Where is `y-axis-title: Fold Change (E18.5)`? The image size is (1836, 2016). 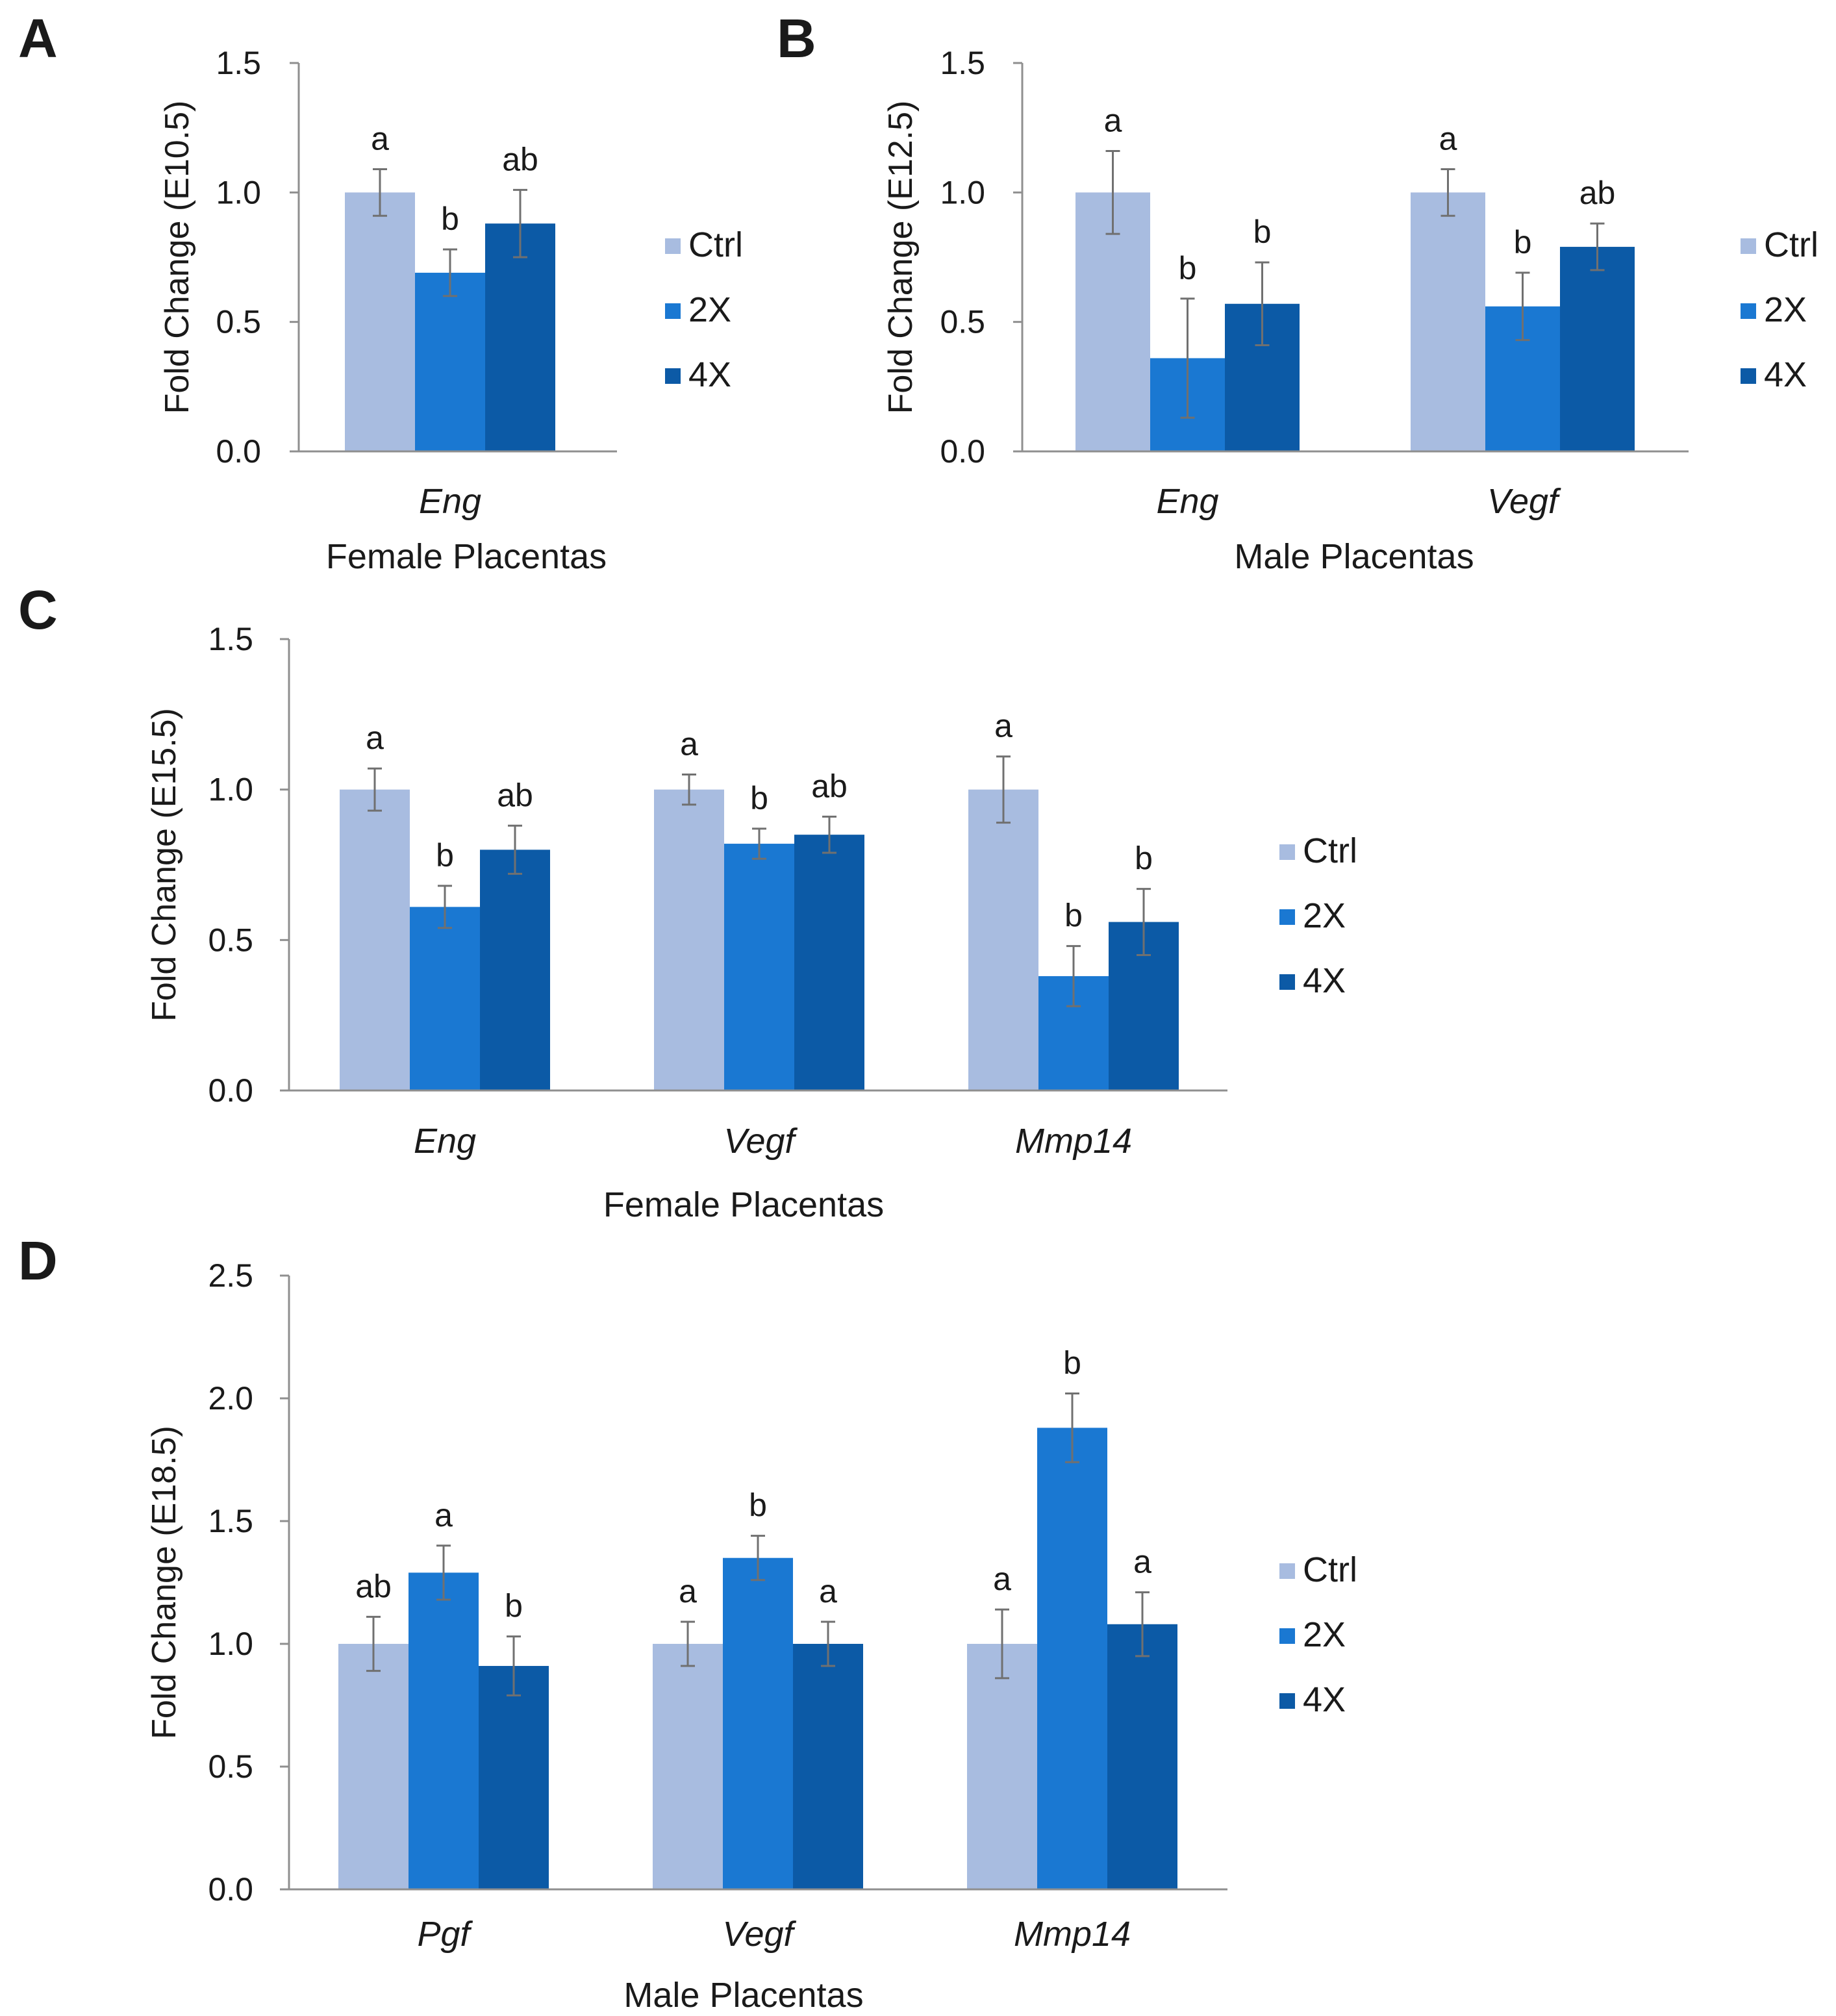 y-axis-title: Fold Change (E18.5) is located at coordinates (164, 1583).